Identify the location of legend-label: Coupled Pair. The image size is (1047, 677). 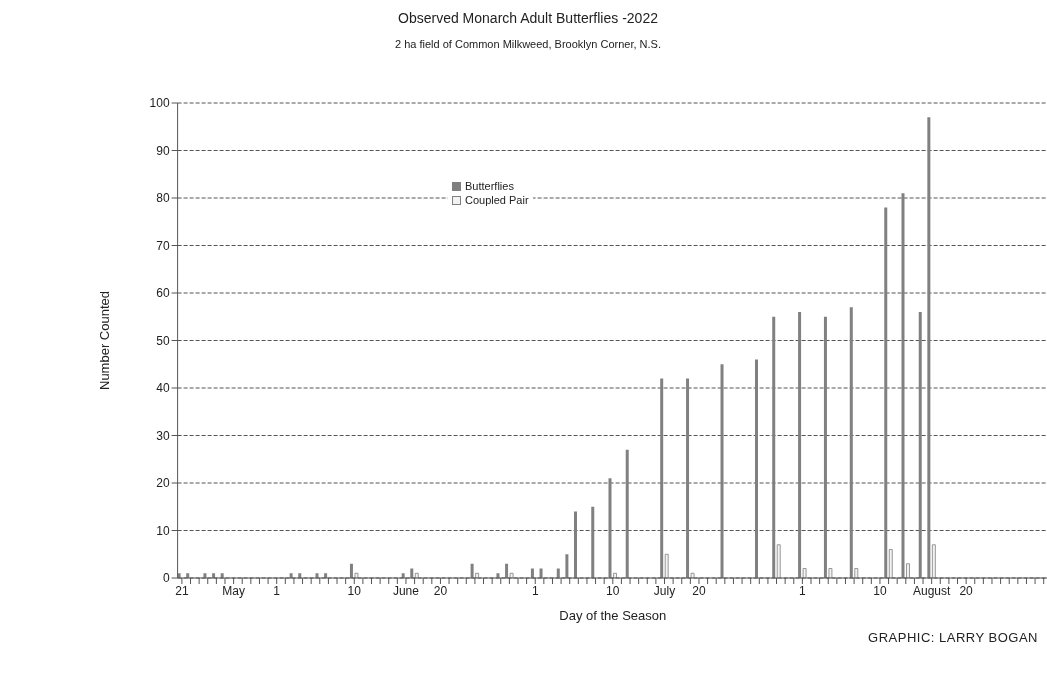
(497, 200).